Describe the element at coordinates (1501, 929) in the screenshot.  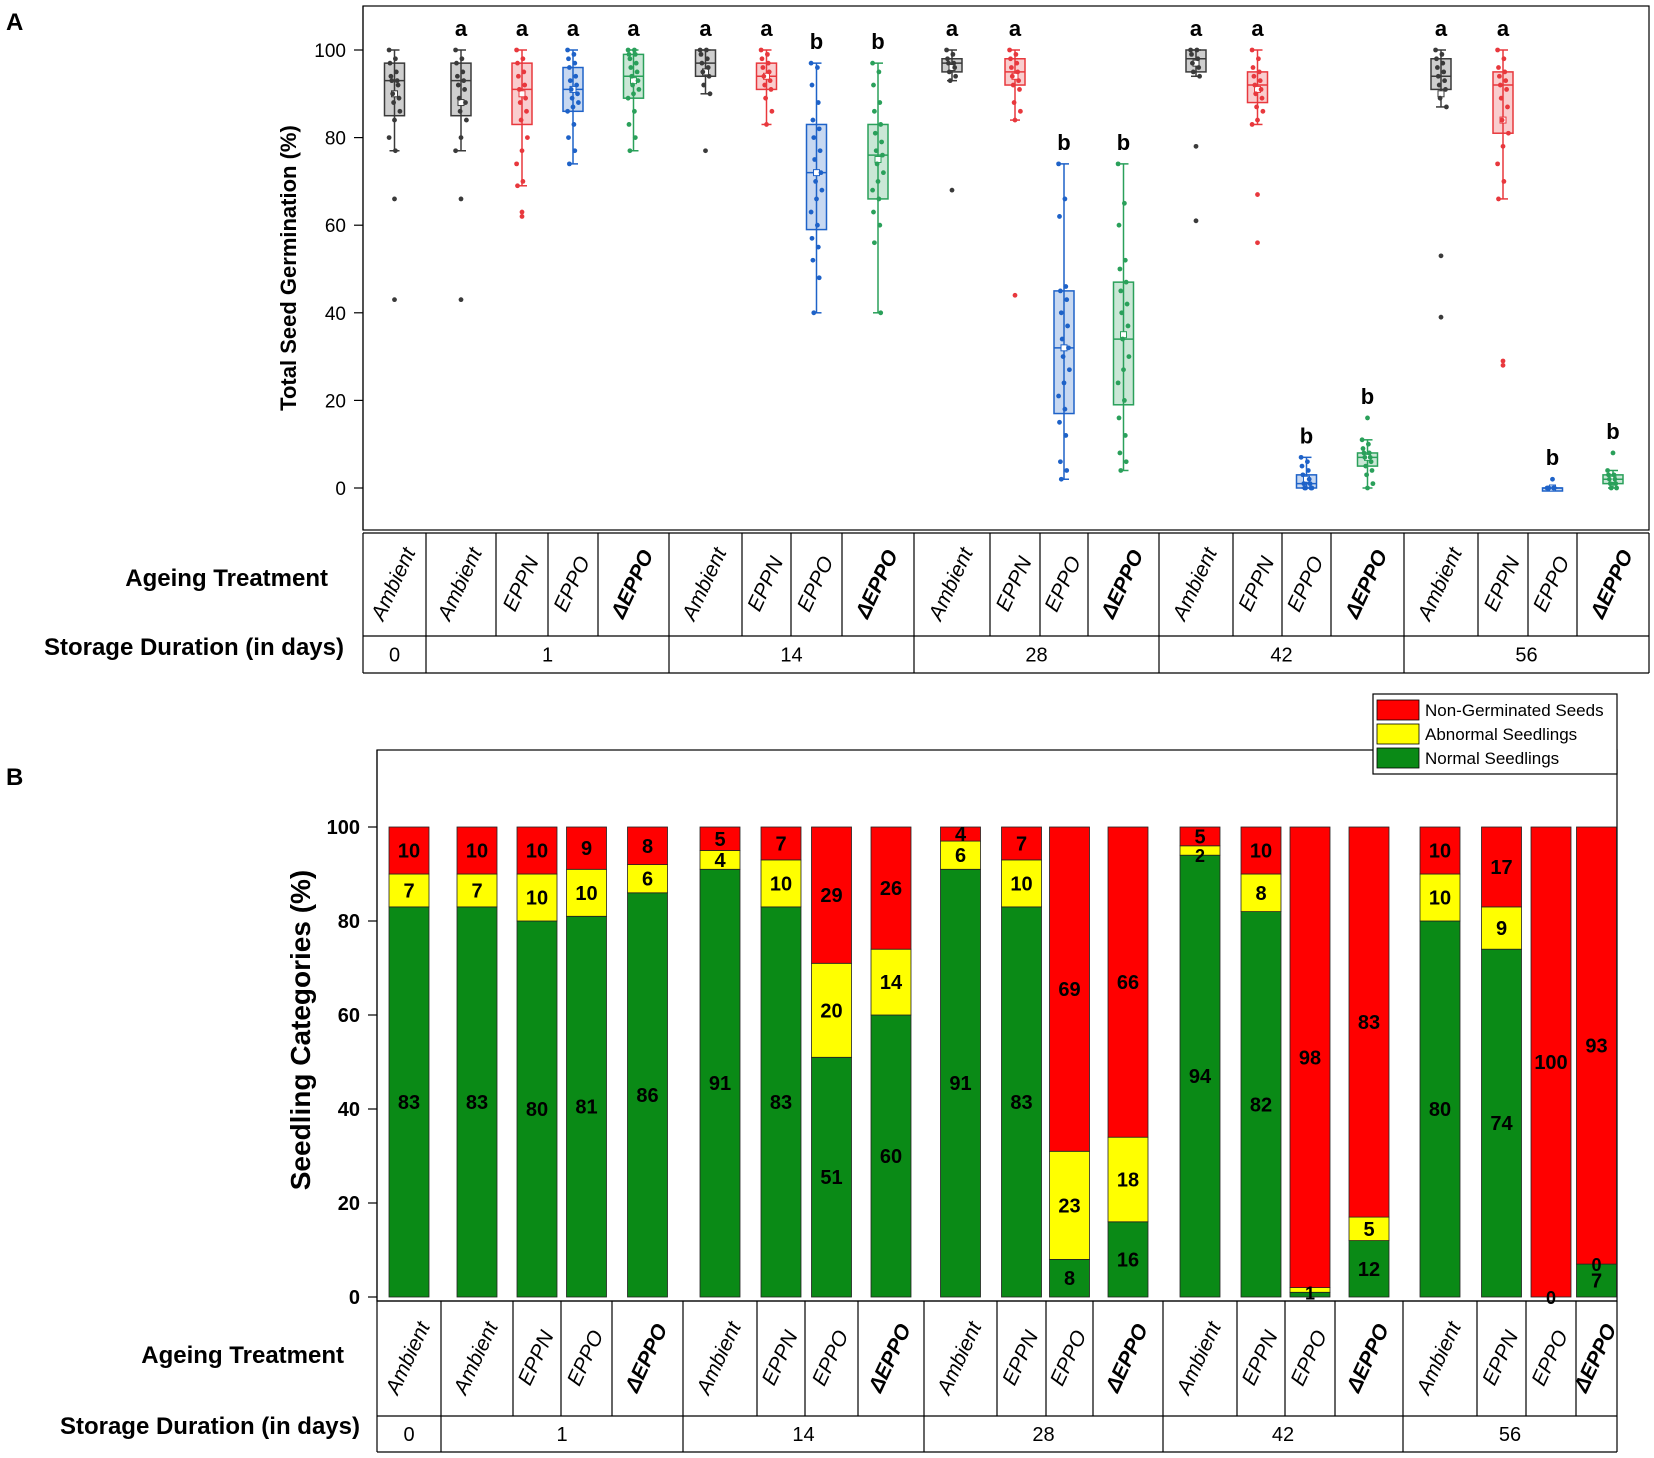
I see `abnormal-value-label: 9` at that location.